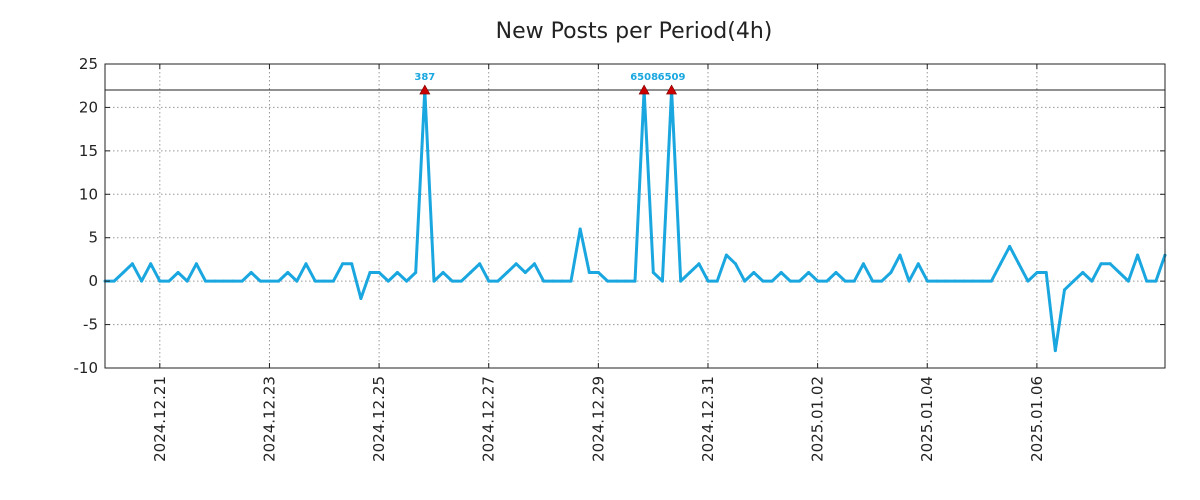 This screenshot has width=1200, height=500. What do you see at coordinates (550, 83) in the screenshot?
I see `peak-markers: 387 6508 6509` at bounding box center [550, 83].